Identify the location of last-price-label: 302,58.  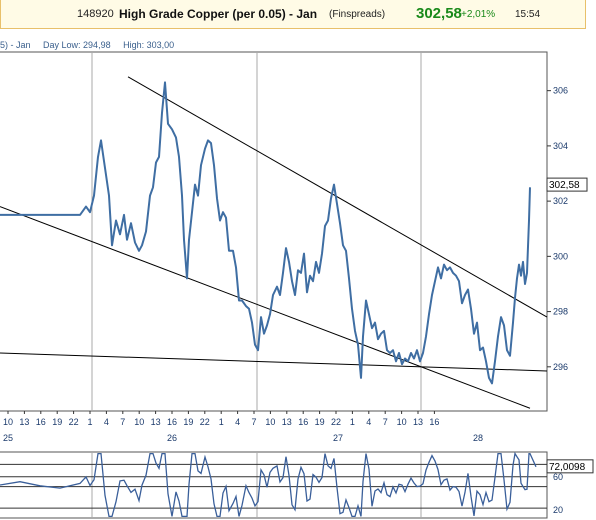
(564, 185).